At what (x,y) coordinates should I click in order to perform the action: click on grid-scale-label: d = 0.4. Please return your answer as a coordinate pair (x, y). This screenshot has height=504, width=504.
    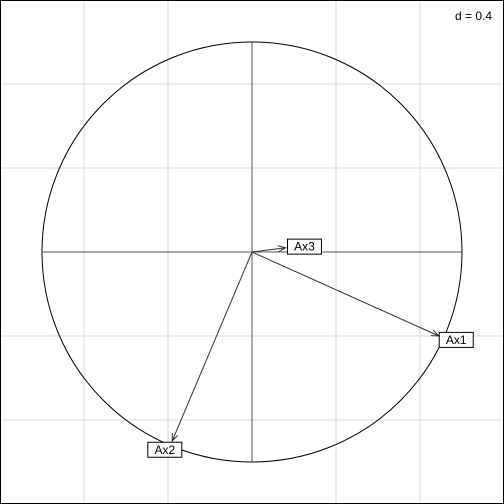
    Looking at the image, I should click on (473, 16).